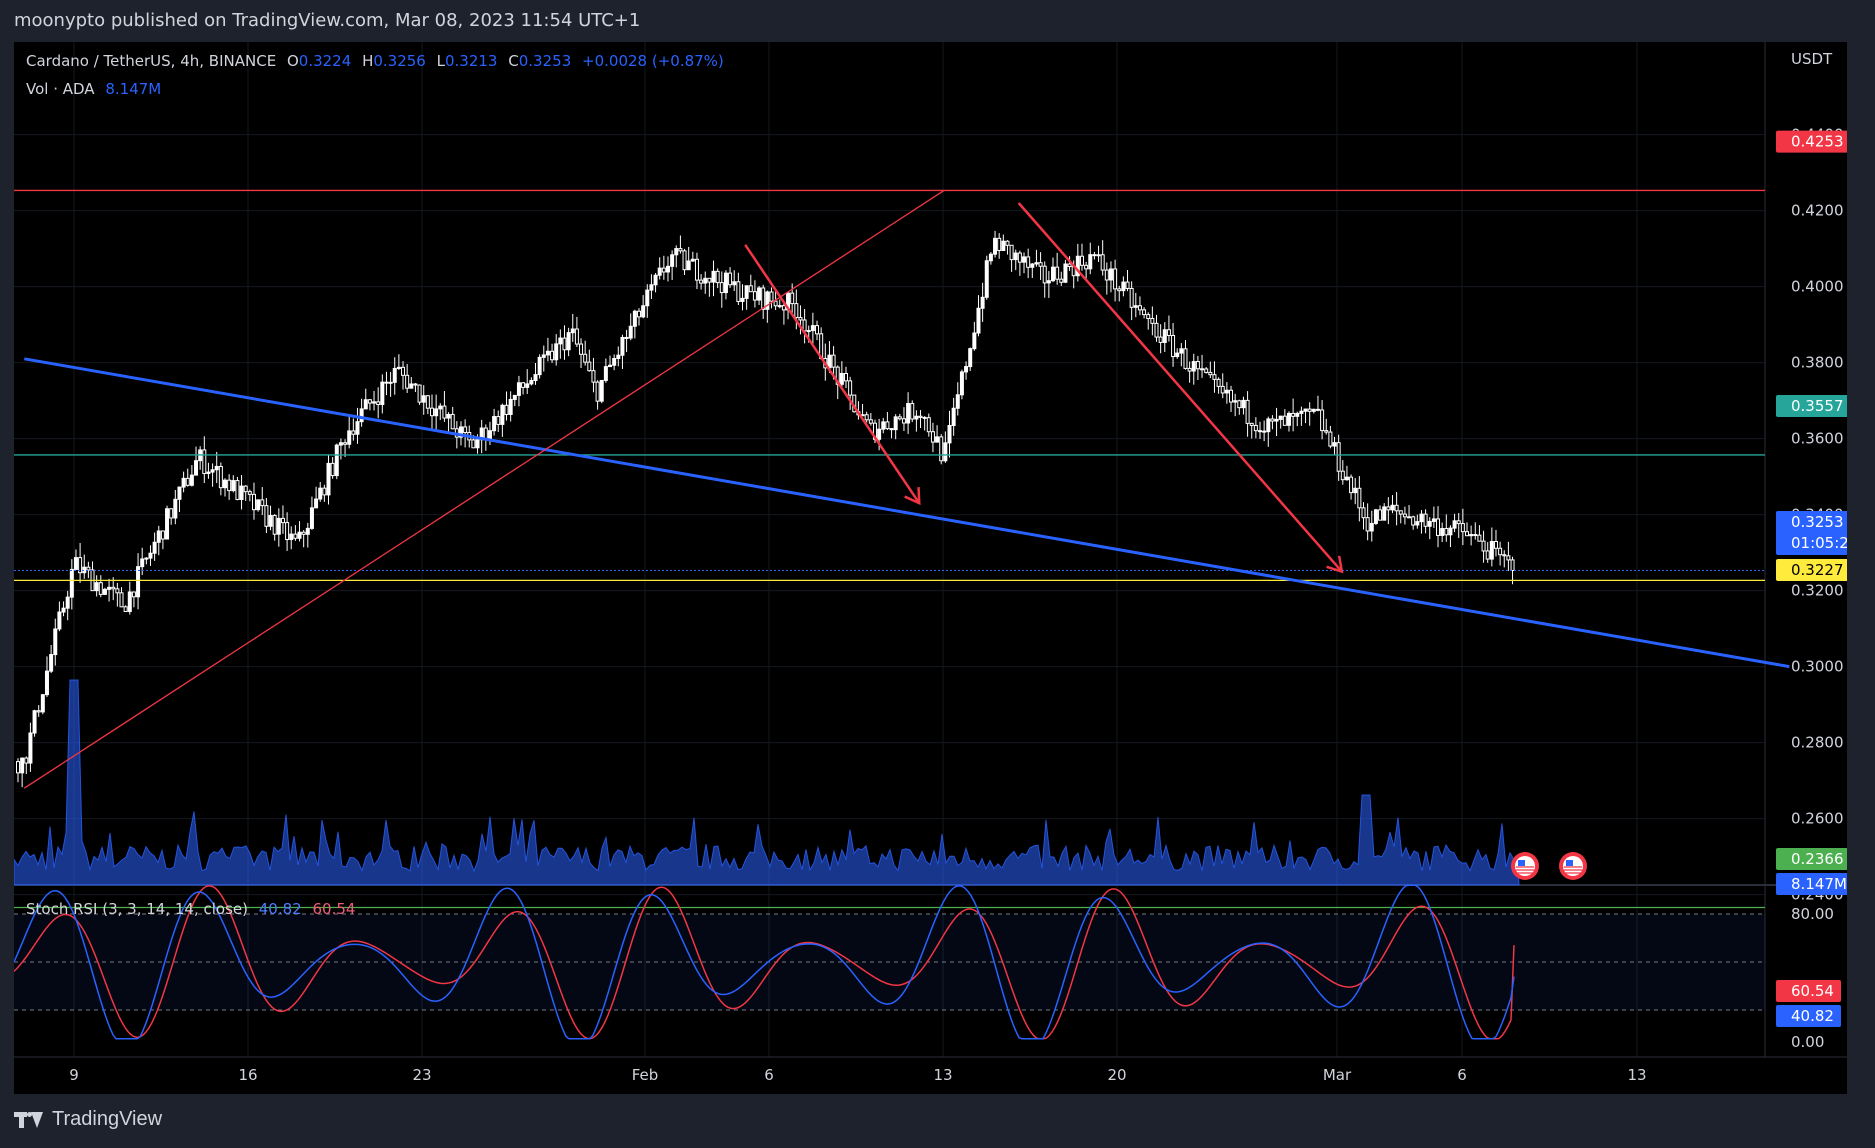 The height and width of the screenshot is (1148, 1875). I want to click on price-label-badge: 0.3557, so click(1811, 406).